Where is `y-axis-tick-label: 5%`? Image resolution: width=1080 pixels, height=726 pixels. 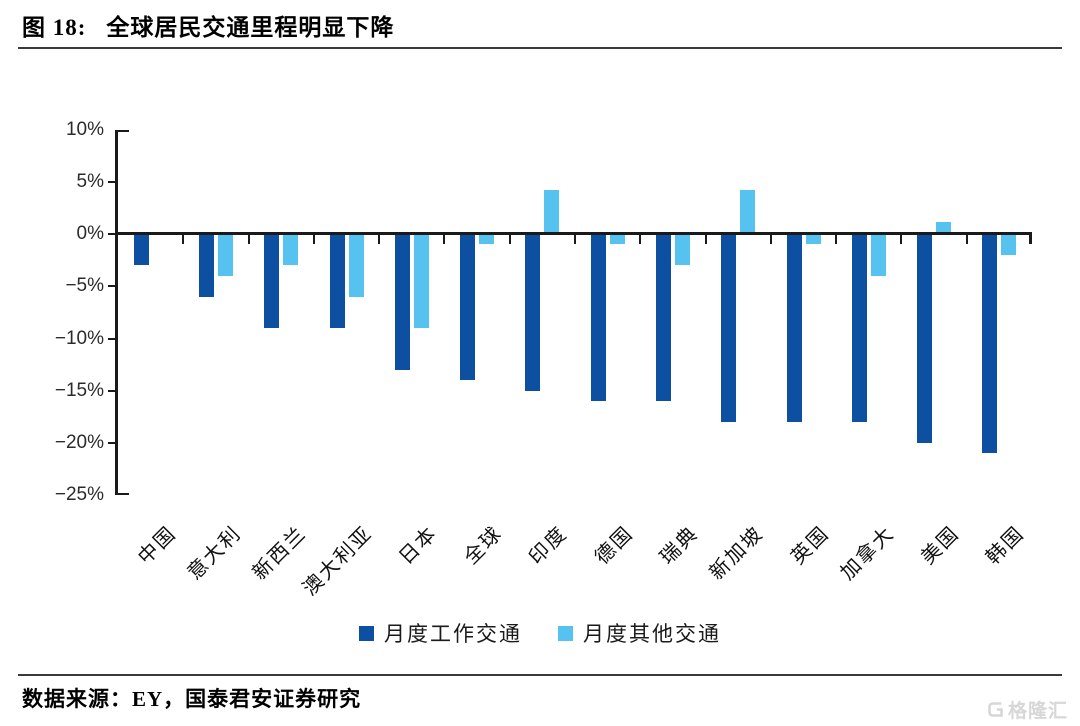
y-axis-tick-label: 5% is located at coordinates (90, 181).